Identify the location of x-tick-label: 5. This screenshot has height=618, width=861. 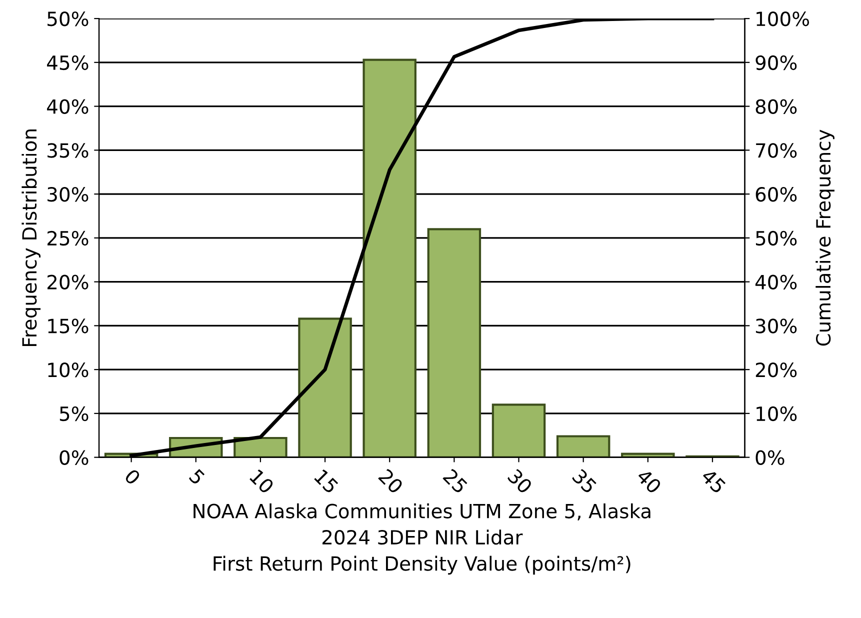
(197, 477).